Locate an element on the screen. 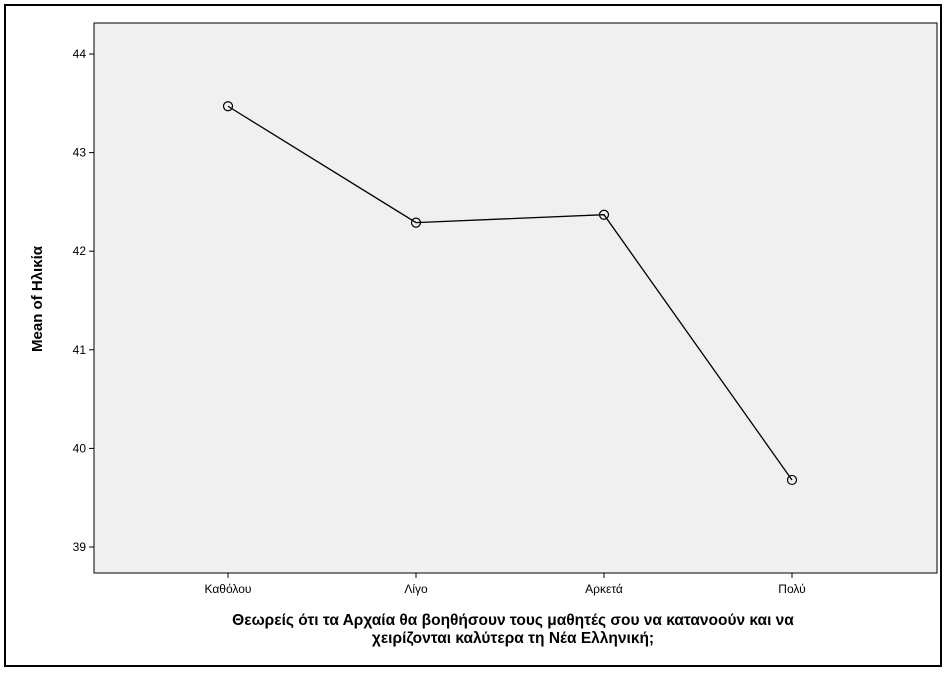 This screenshot has width=950, height=673. x-tick-label: Αρκετά is located at coordinates (604, 589).